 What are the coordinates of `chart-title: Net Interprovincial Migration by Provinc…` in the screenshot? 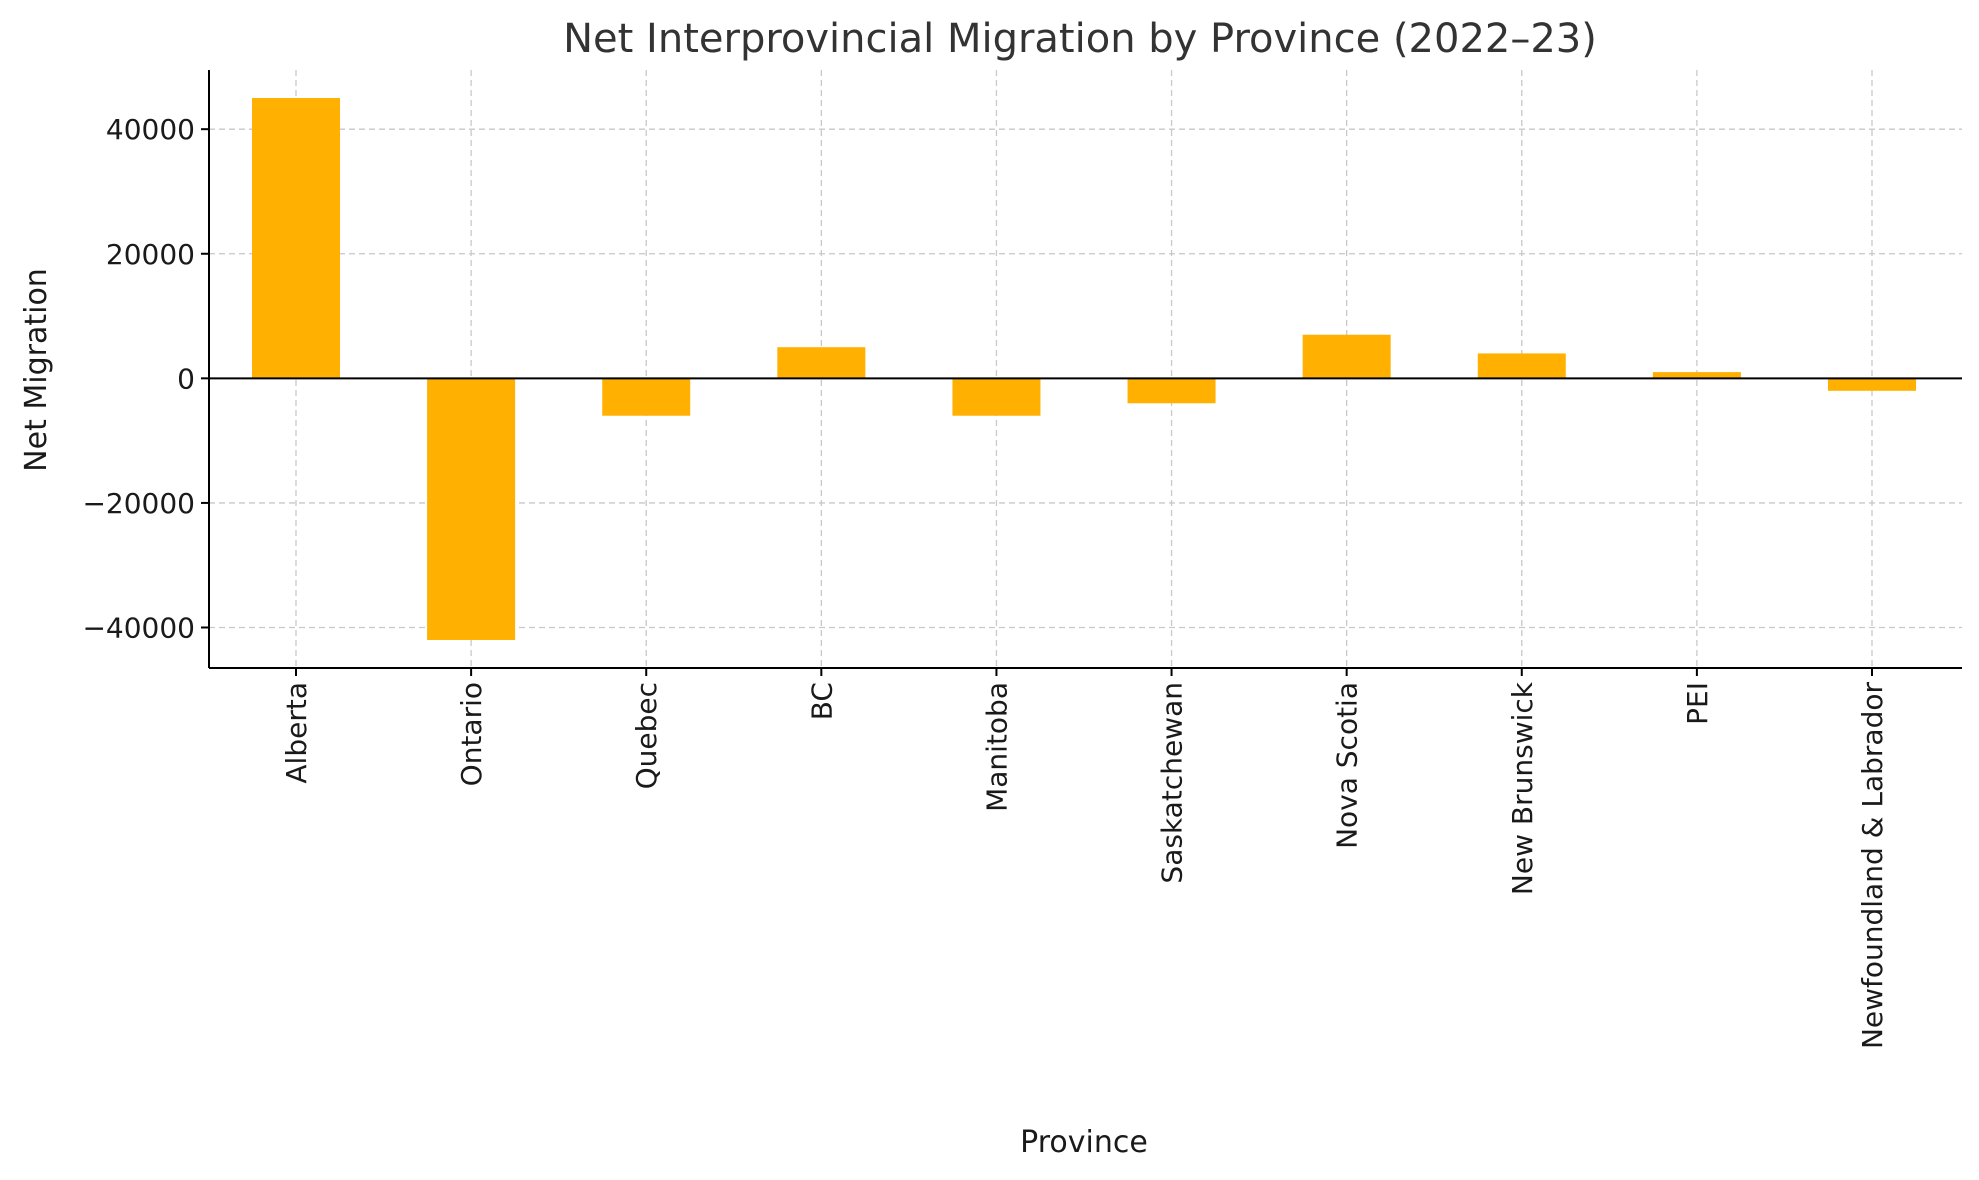 It's located at (1080, 39).